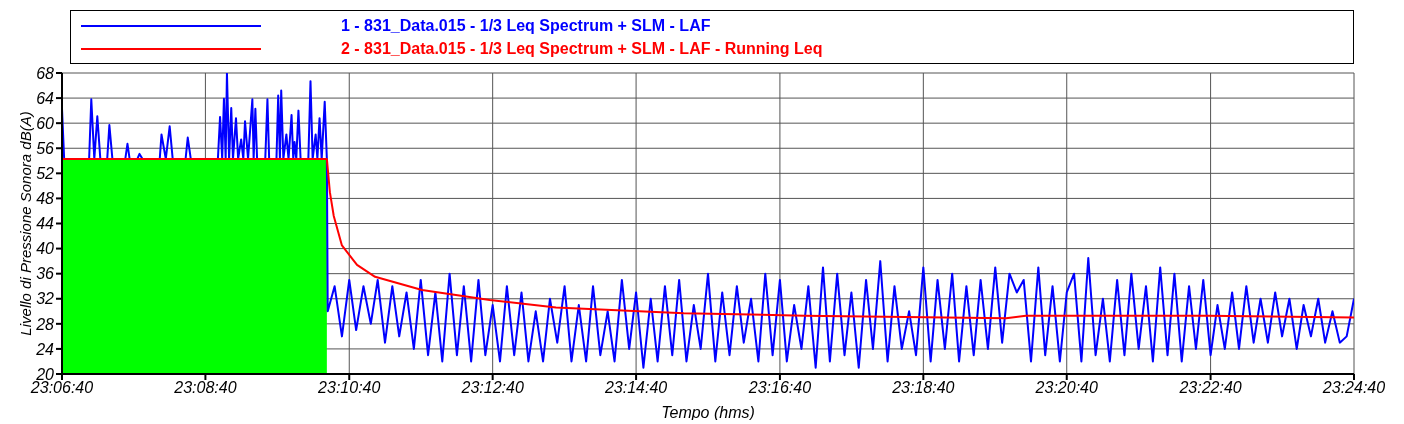  What do you see at coordinates (45, 274) in the screenshot?
I see `y-tick-label: 36` at bounding box center [45, 274].